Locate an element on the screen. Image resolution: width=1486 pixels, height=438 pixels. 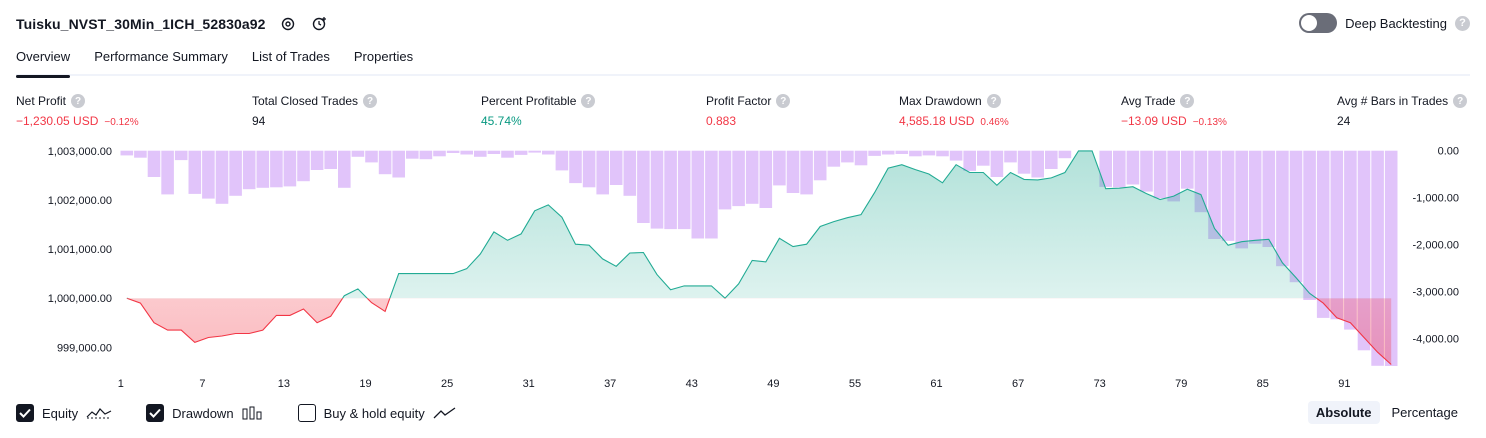
legend-drawdown: Drawdown is located at coordinates (204, 413).